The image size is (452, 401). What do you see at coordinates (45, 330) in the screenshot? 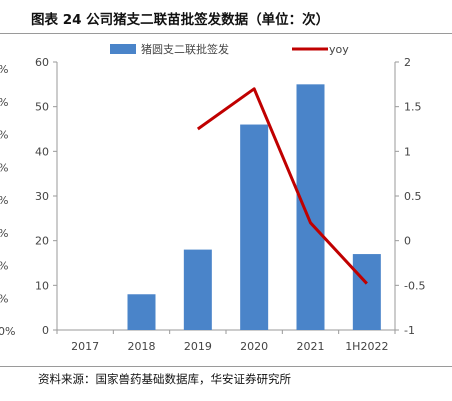
I see `y-left-tick-label: 0` at bounding box center [45, 330].